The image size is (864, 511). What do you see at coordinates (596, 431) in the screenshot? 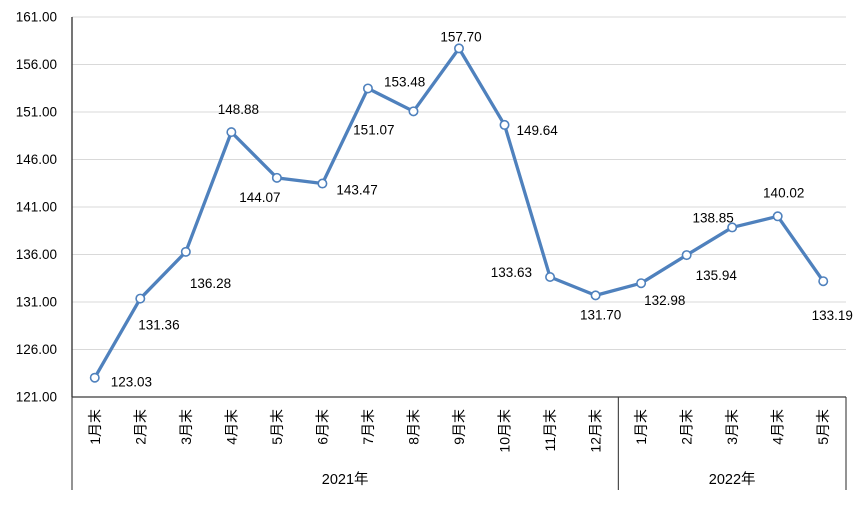
I see `x-axis-month-label: 12月末` at bounding box center [596, 431].